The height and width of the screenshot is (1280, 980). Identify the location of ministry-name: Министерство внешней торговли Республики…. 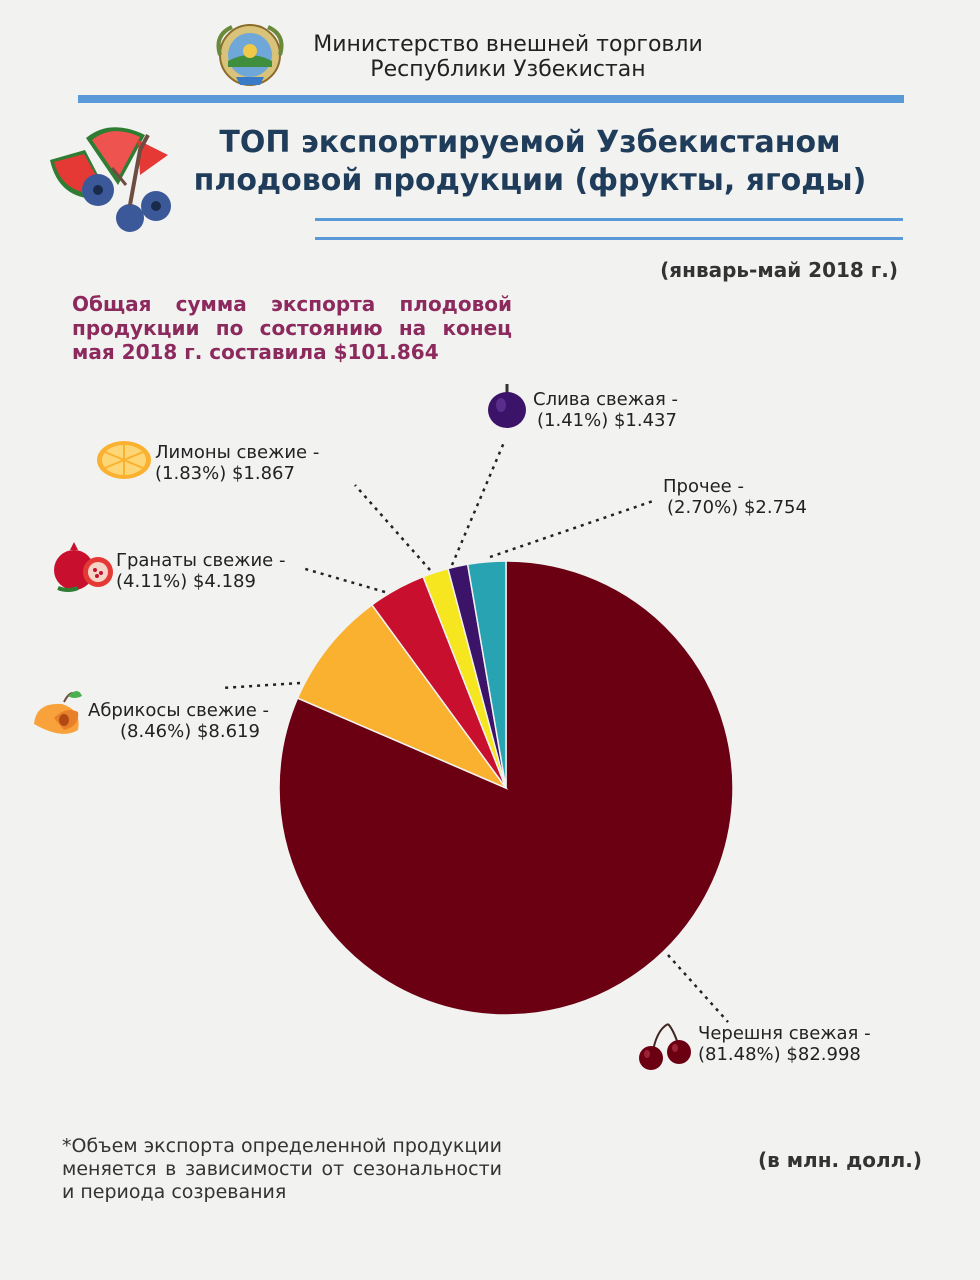
(508, 57).